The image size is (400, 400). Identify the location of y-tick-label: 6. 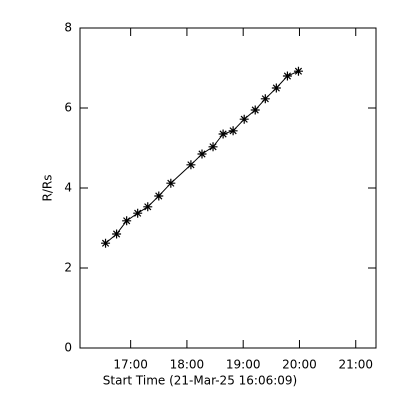
(68, 108).